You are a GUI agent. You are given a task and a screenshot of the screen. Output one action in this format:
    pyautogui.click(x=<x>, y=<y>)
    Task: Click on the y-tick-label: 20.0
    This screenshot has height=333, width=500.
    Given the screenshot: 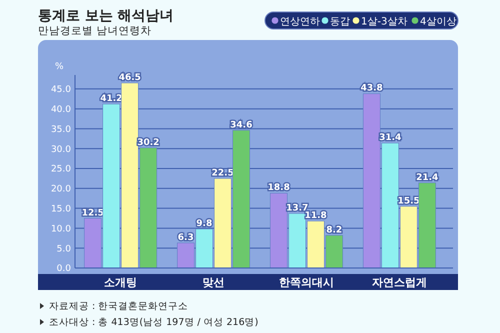 What is the action you would take?
    pyautogui.click(x=61, y=189)
    